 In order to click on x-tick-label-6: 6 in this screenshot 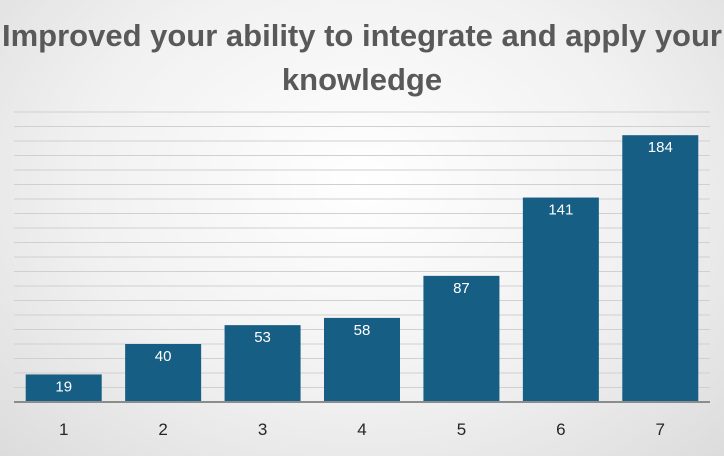, I will do `click(560, 429)`.